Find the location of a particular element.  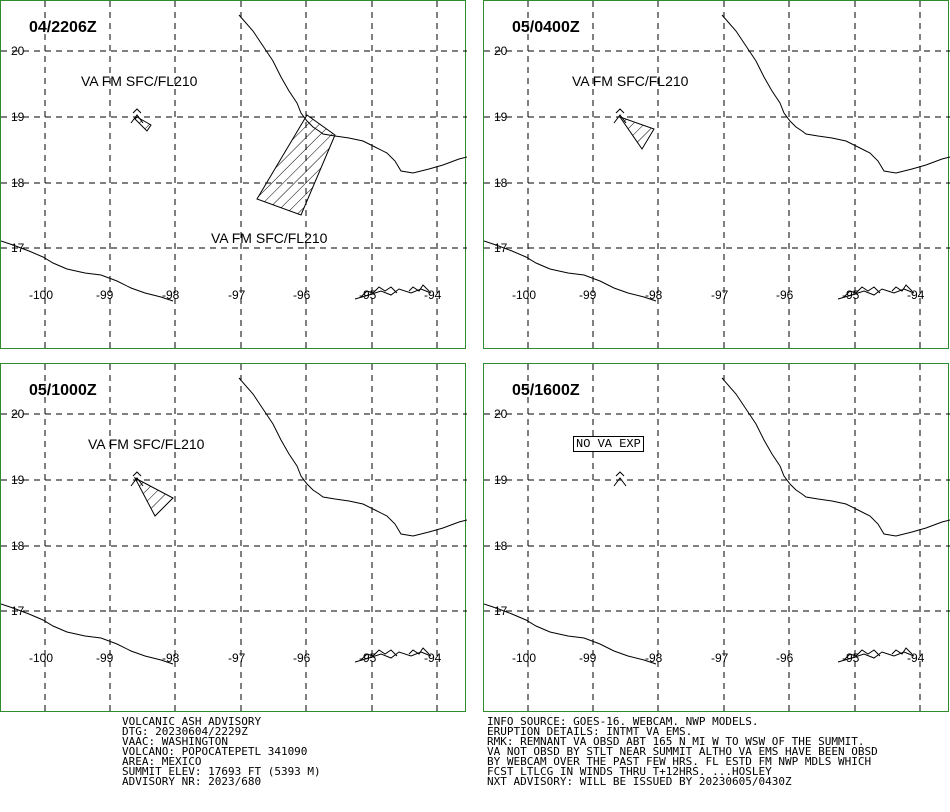

advisory-left-line-2: DTG: 20230604/2229Z is located at coordinates (185, 731).